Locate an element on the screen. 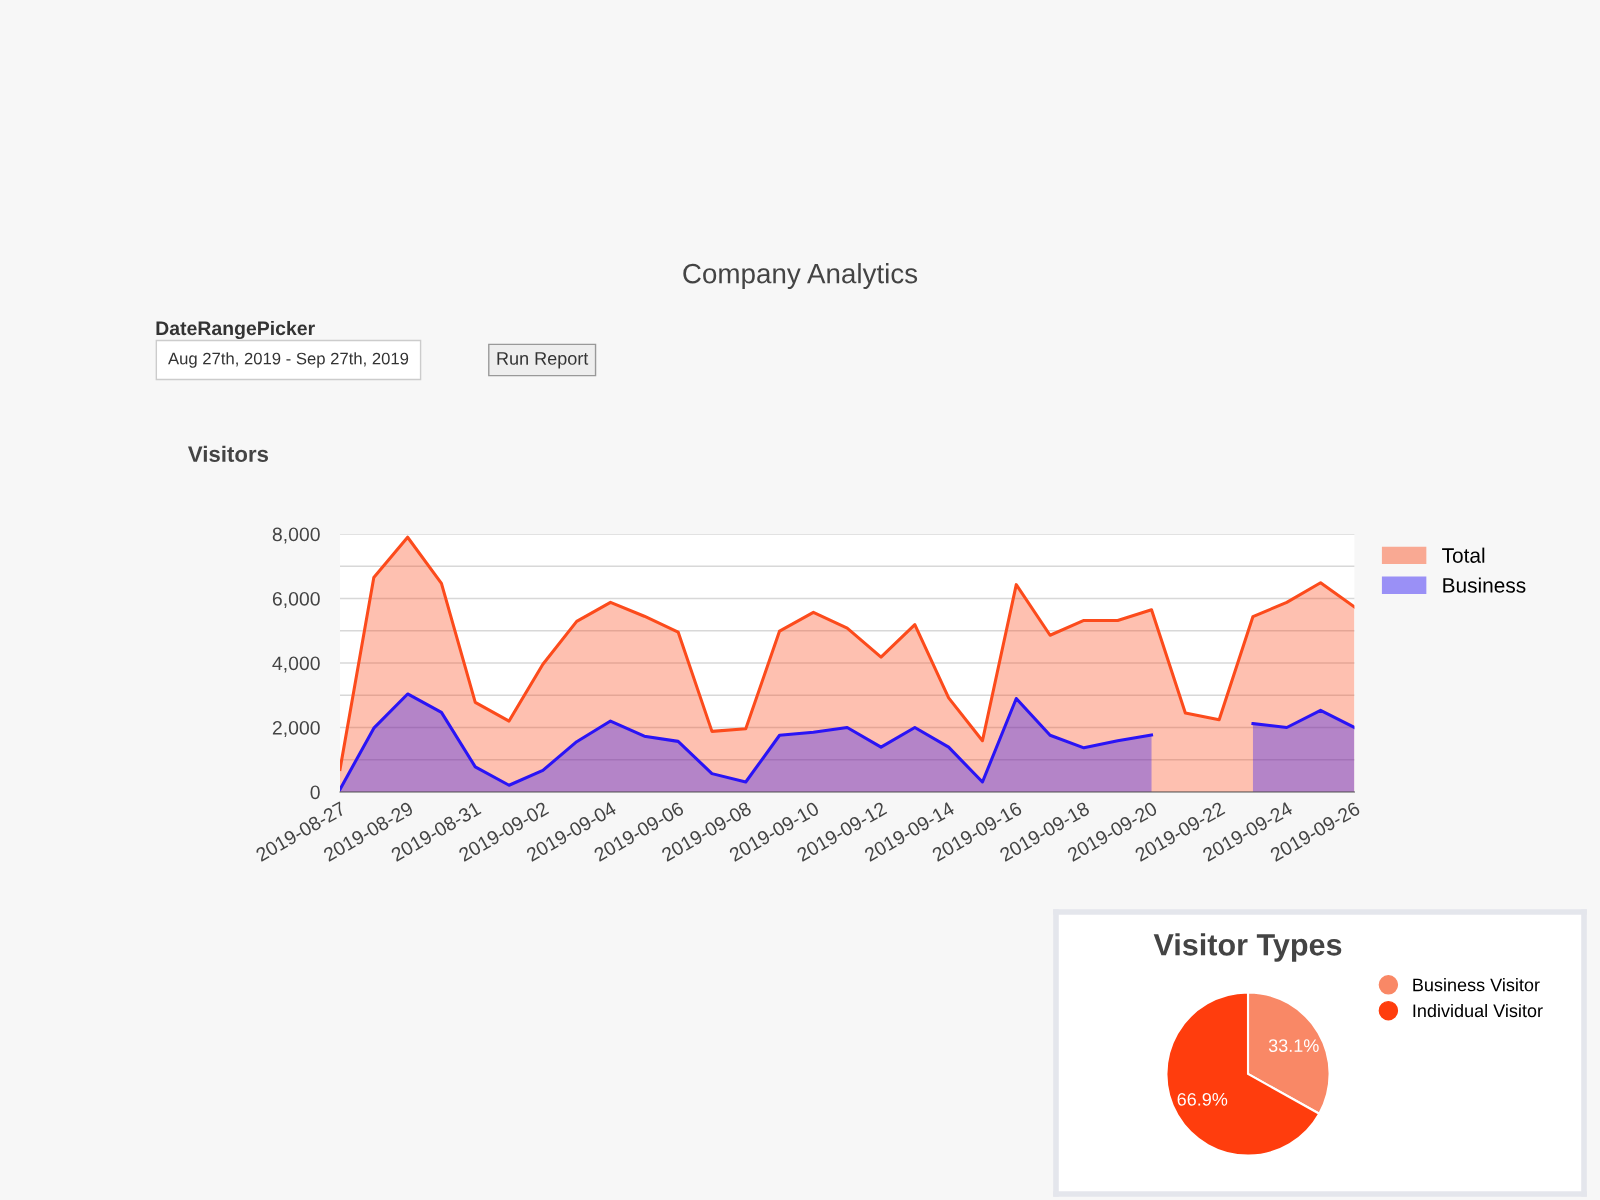  y-tick-label: 0 is located at coordinates (315, 792).